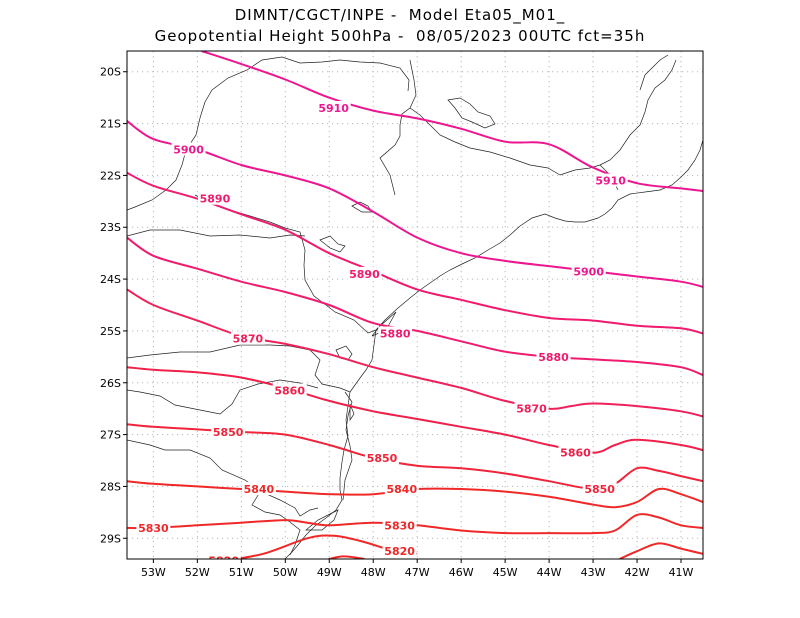  Describe the element at coordinates (505, 572) in the screenshot. I see `lon-tick-label: 45W` at that location.